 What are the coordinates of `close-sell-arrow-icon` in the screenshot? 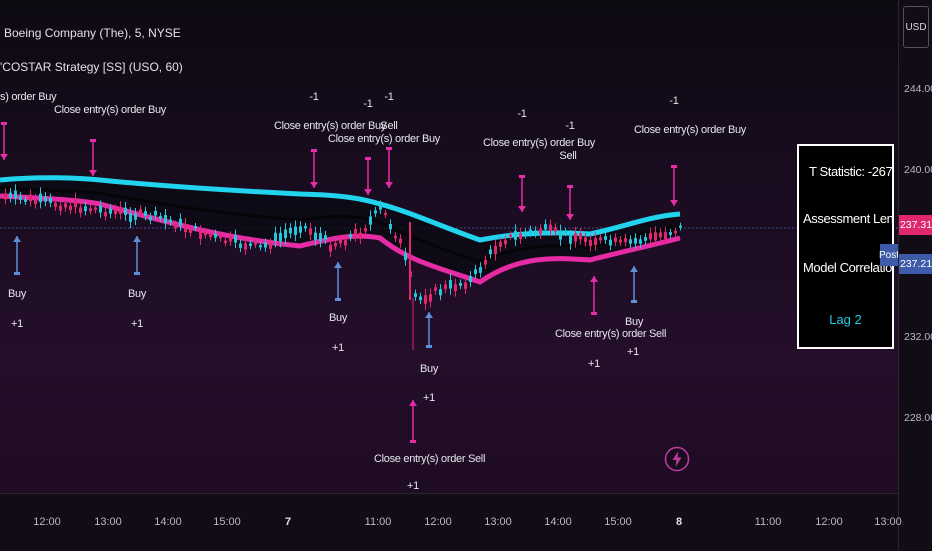 It's located at (594, 279).